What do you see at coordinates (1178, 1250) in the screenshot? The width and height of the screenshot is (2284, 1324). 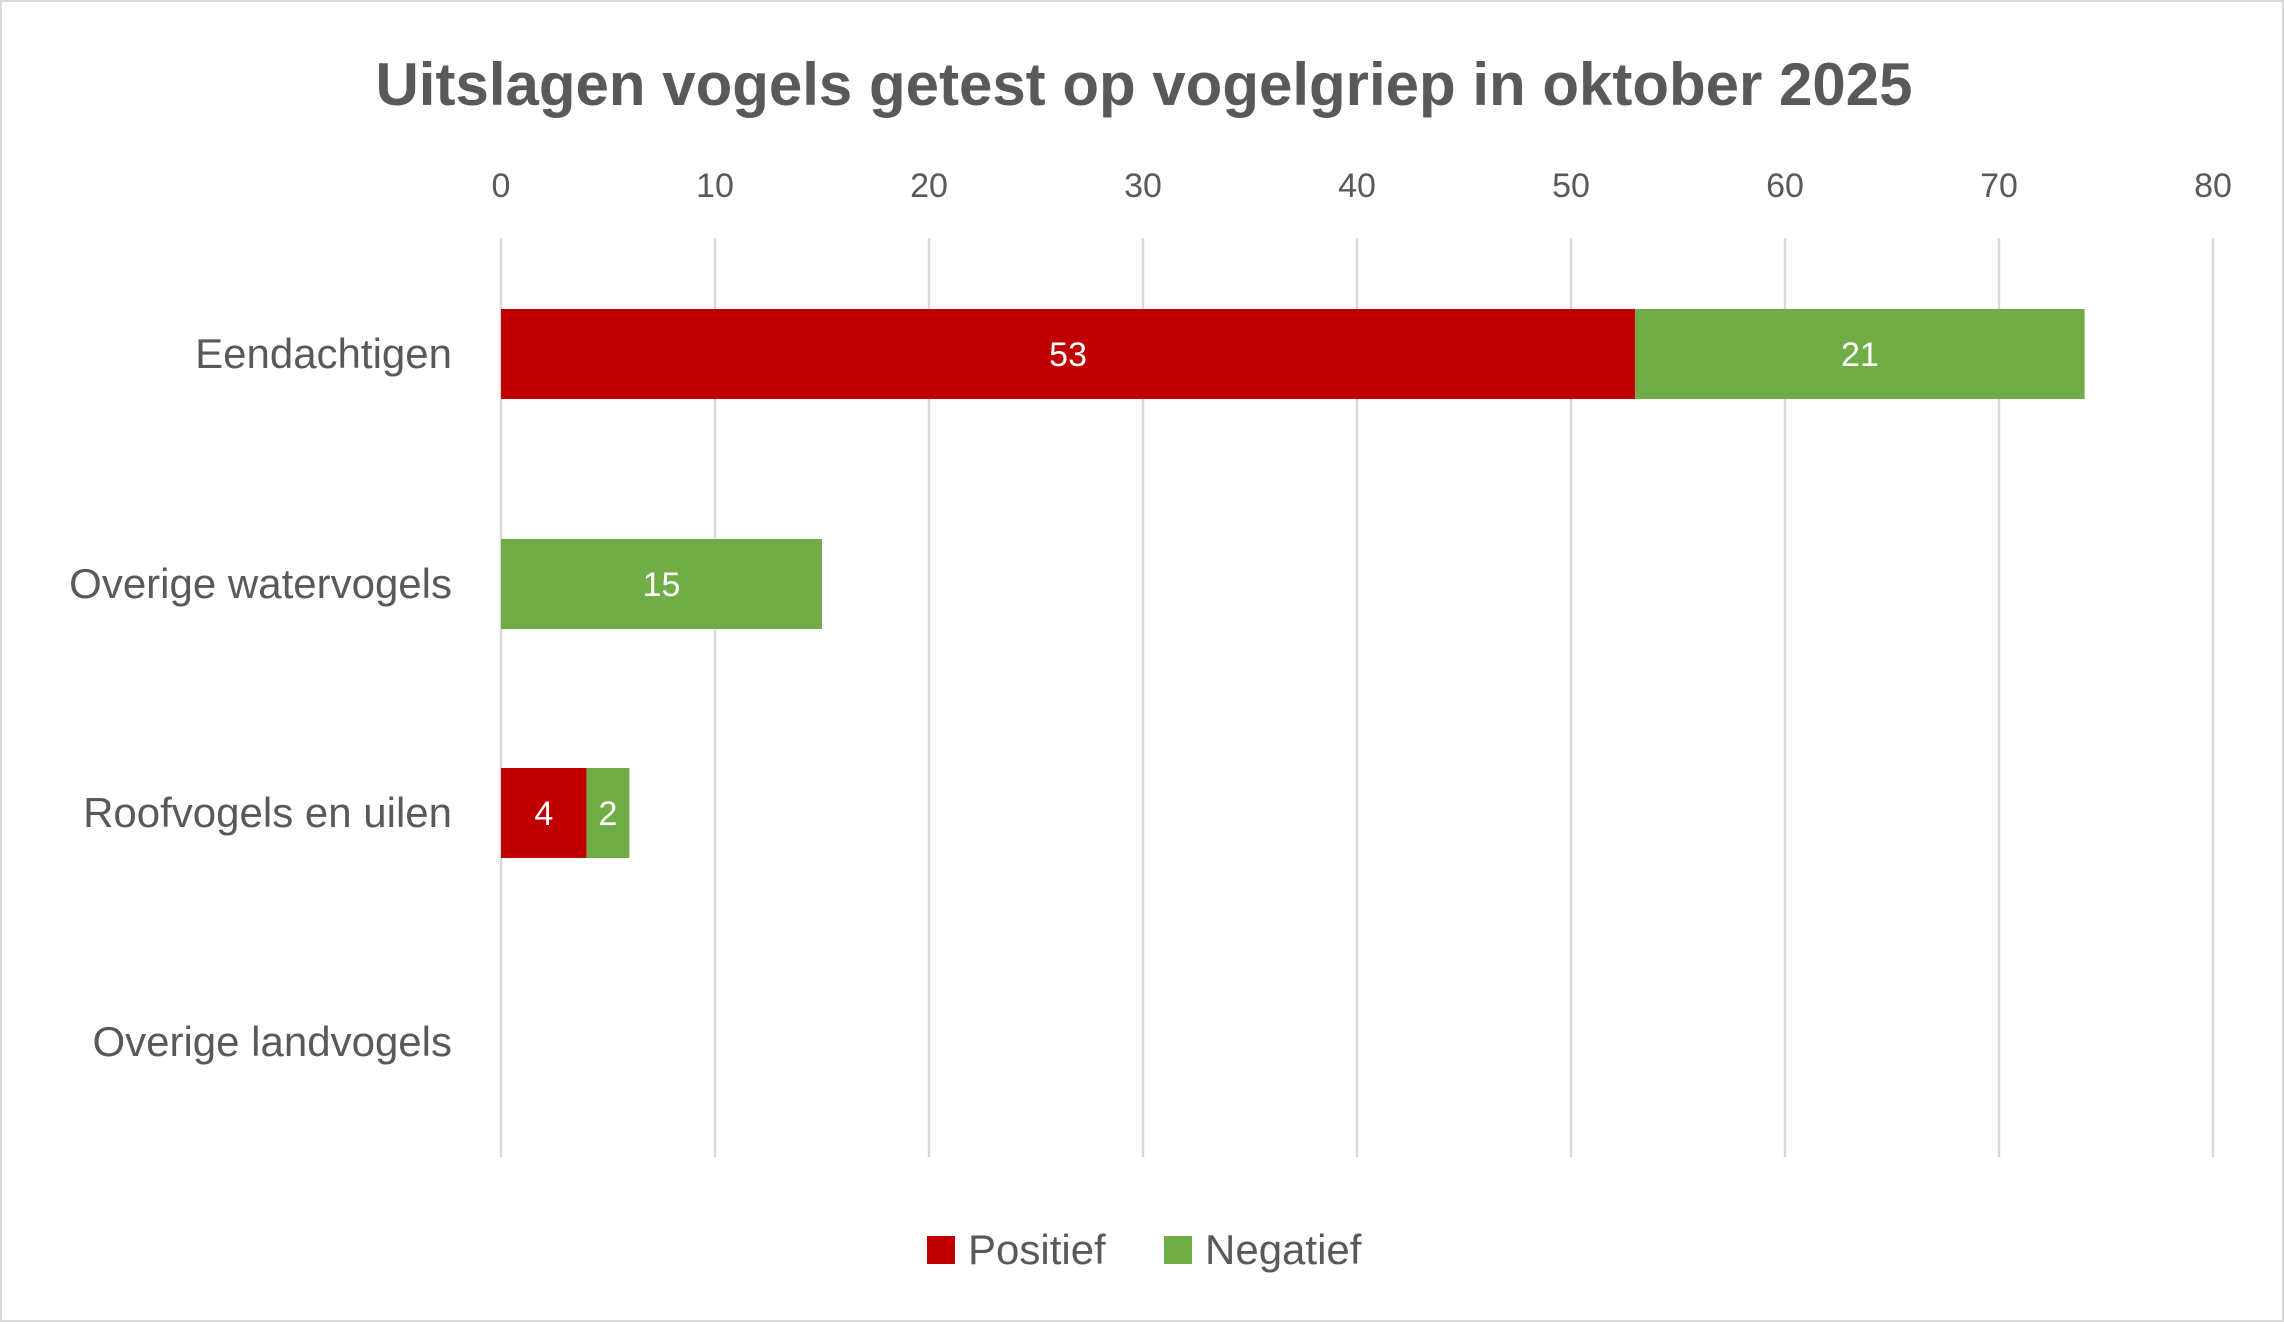 I see `legend-swatch-negatief` at bounding box center [1178, 1250].